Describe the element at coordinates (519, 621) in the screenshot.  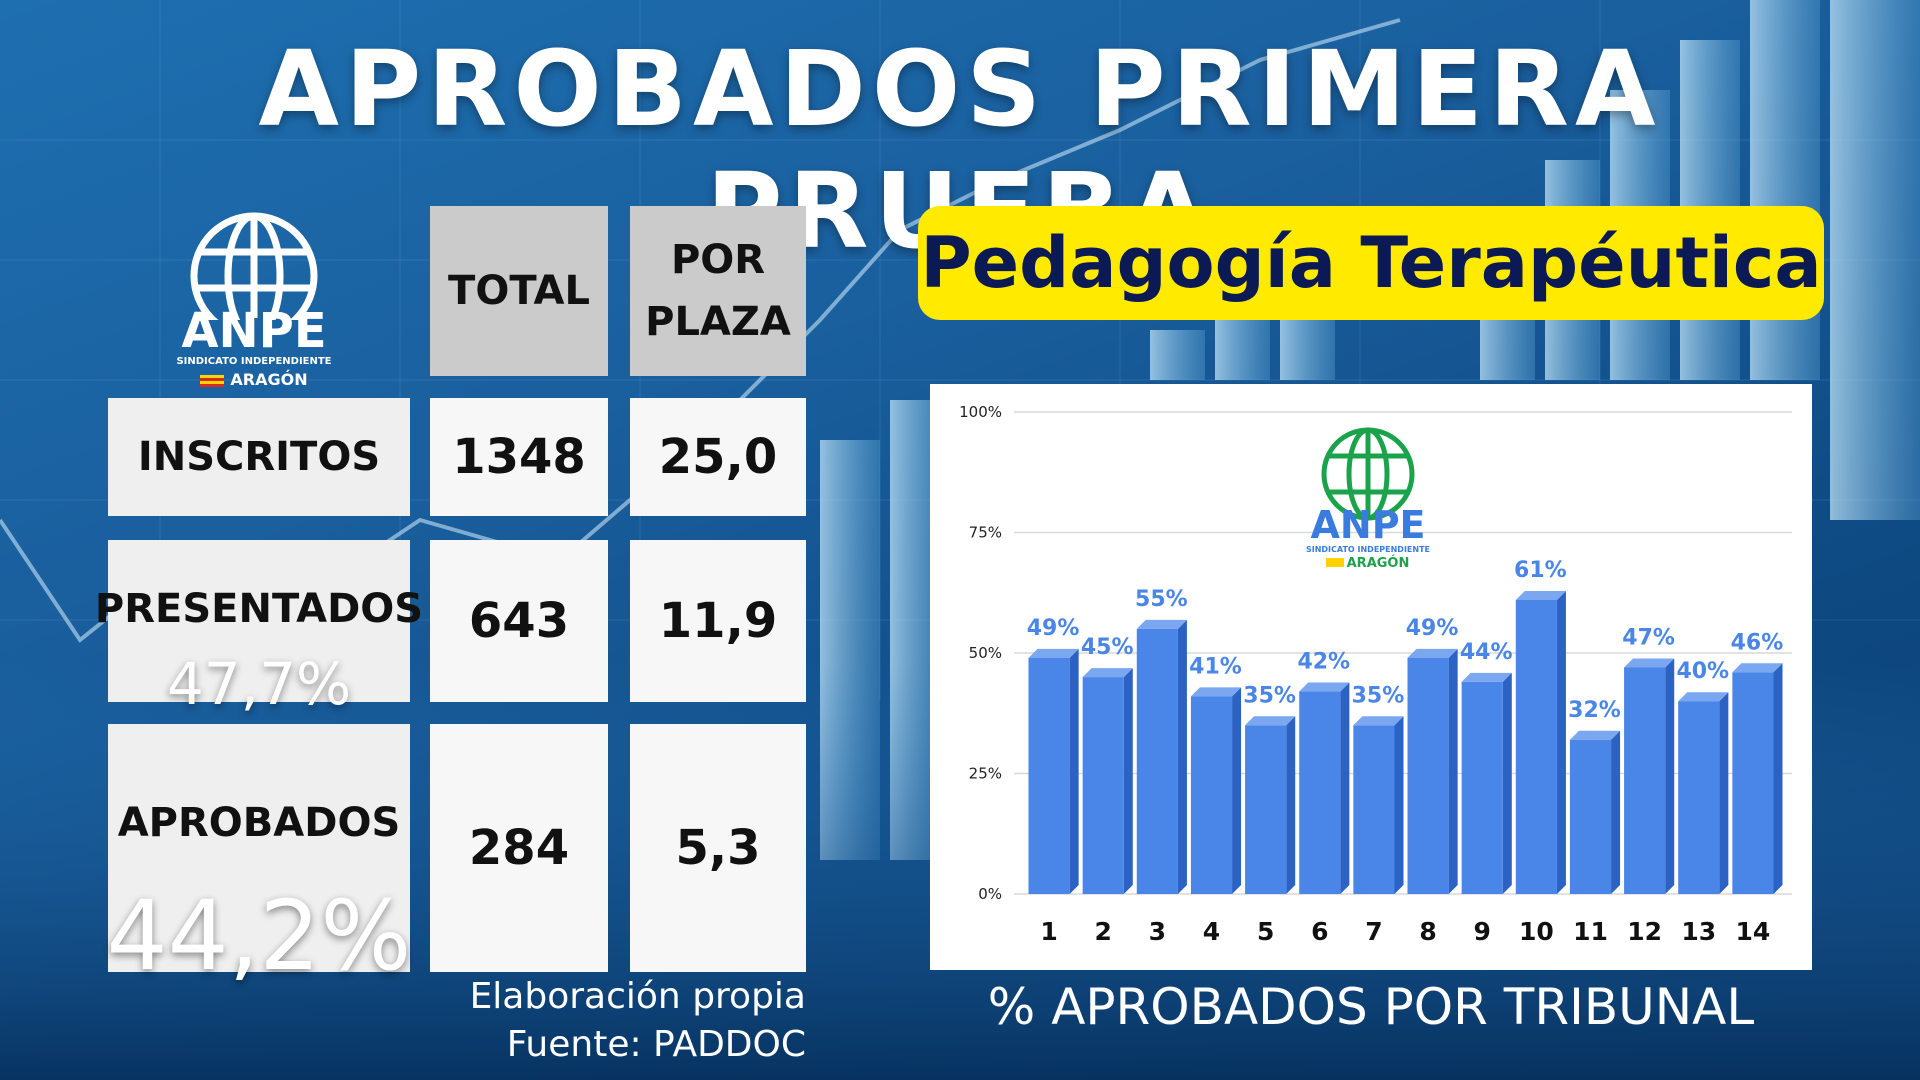
I see `presentados-total: 643` at that location.